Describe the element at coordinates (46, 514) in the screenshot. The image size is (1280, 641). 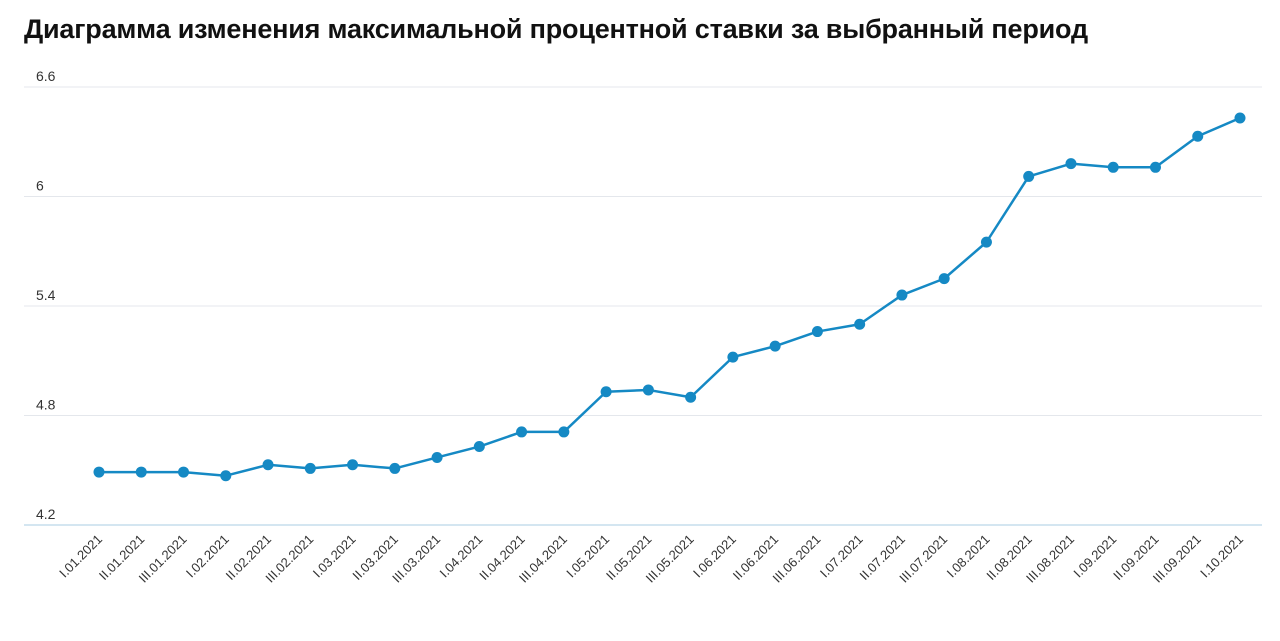
I see `y-tick-label: 4.2` at that location.